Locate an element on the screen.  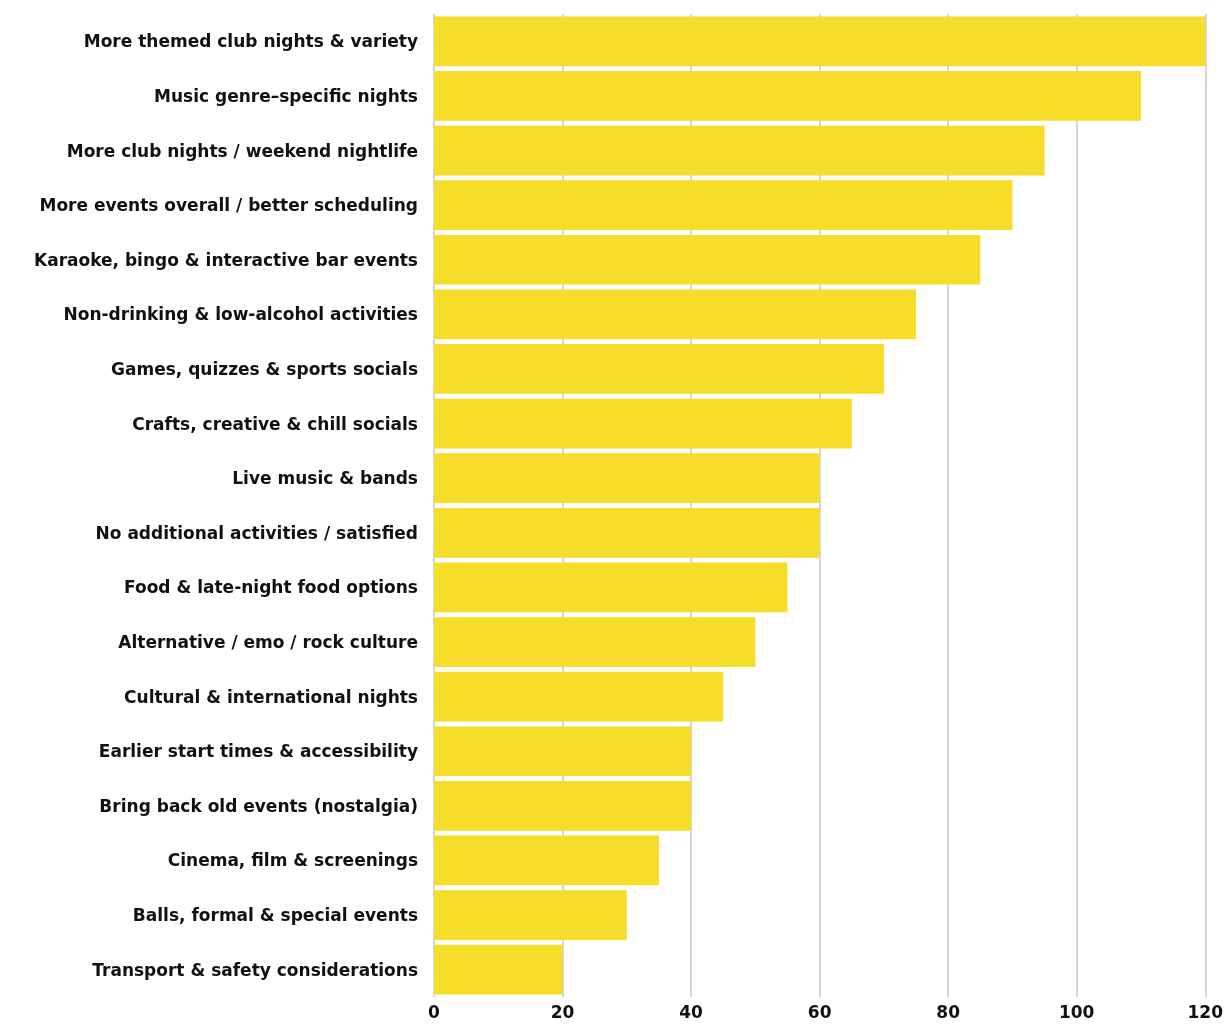
y-tick-label: No additional activities / satisfied is located at coordinates (256, 532).